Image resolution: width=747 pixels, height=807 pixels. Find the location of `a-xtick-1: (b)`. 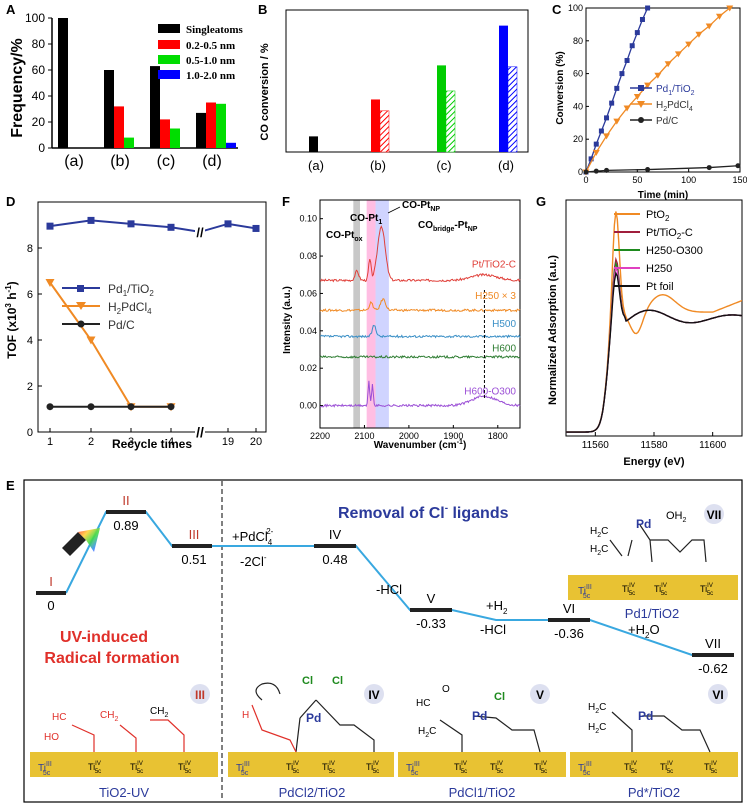

a-xtick-1: (b) is located at coordinates (120, 161).